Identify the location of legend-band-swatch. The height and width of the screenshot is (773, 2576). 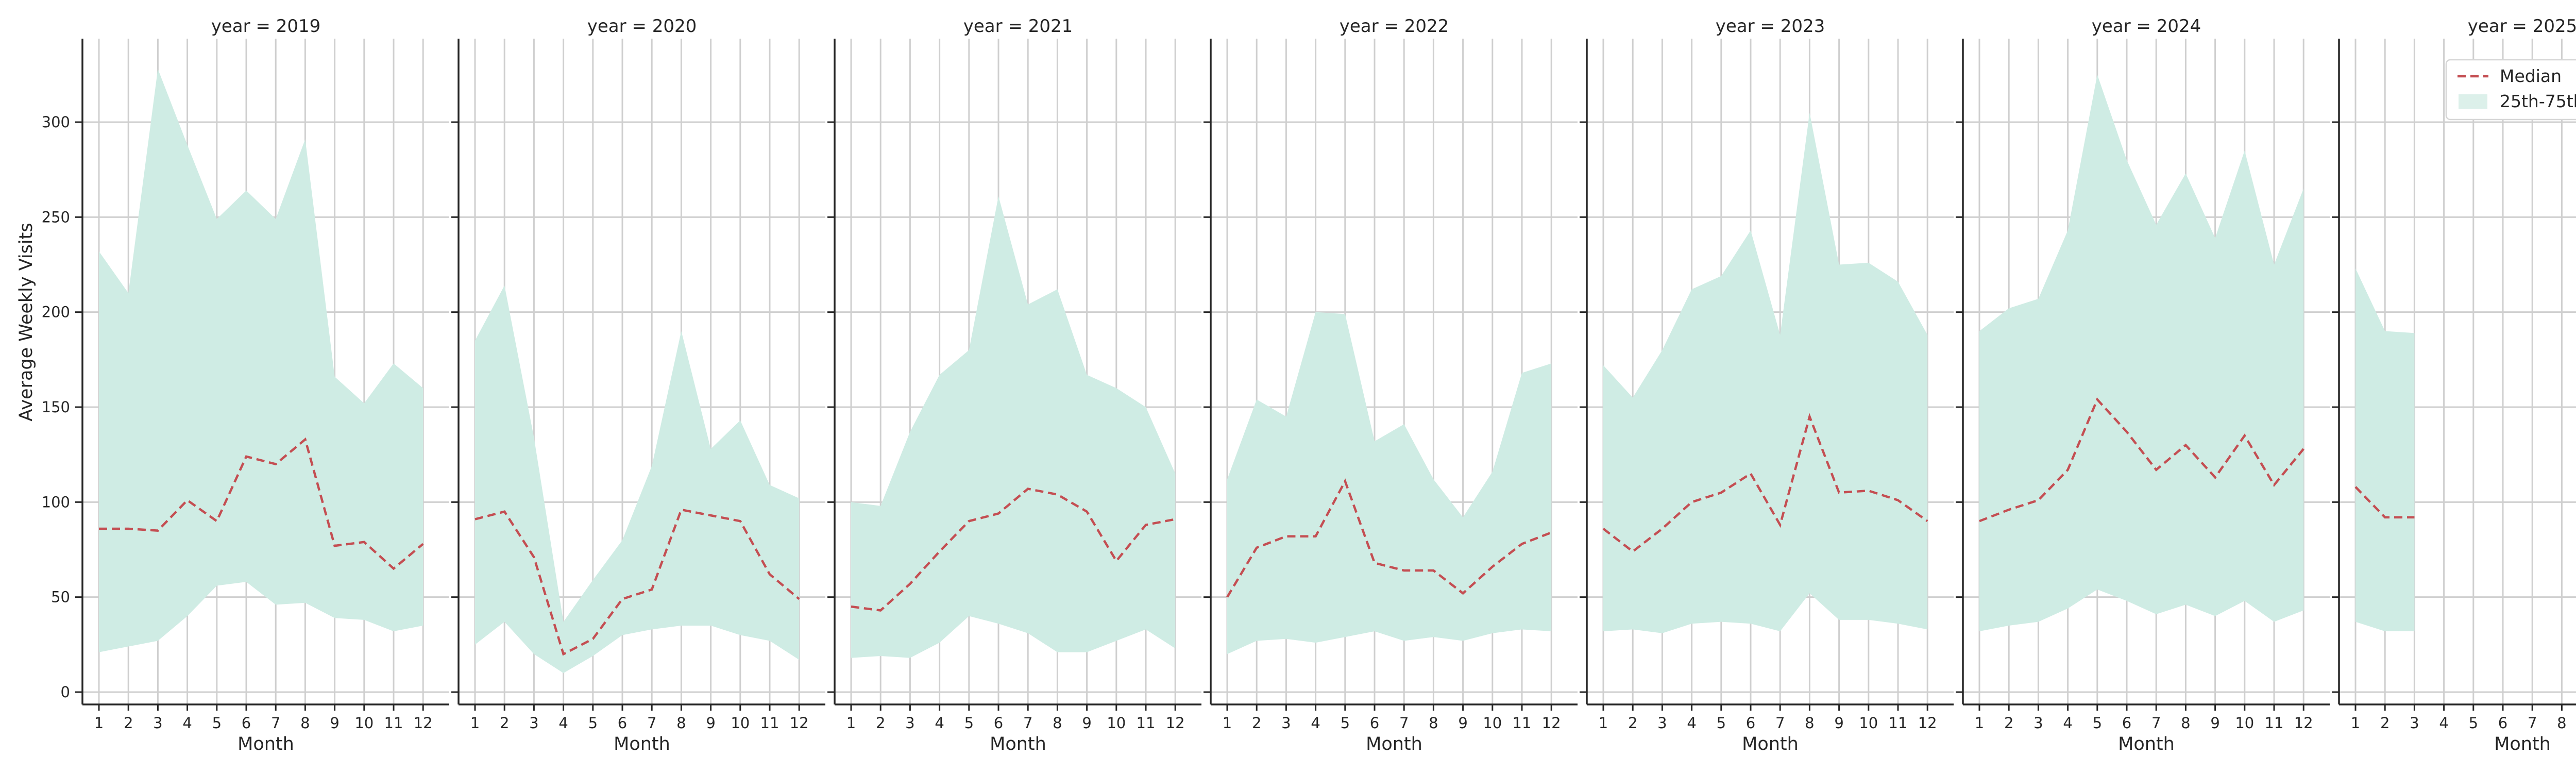
(2473, 101).